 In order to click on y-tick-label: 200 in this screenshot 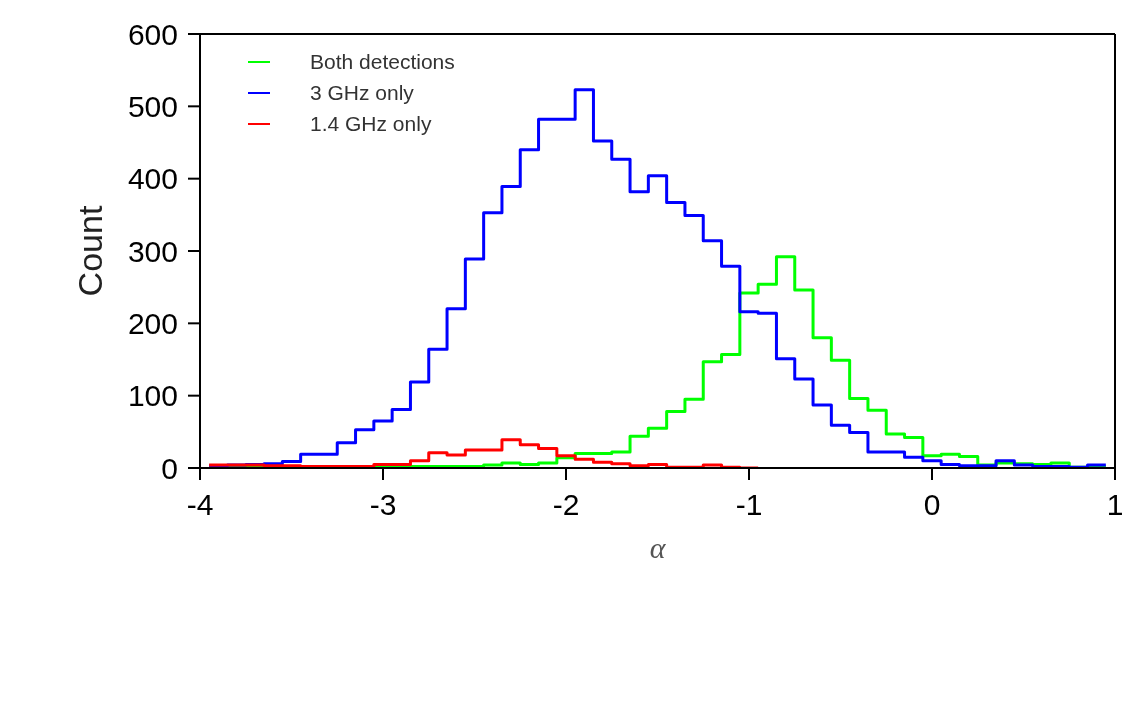, I will do `click(152, 323)`.